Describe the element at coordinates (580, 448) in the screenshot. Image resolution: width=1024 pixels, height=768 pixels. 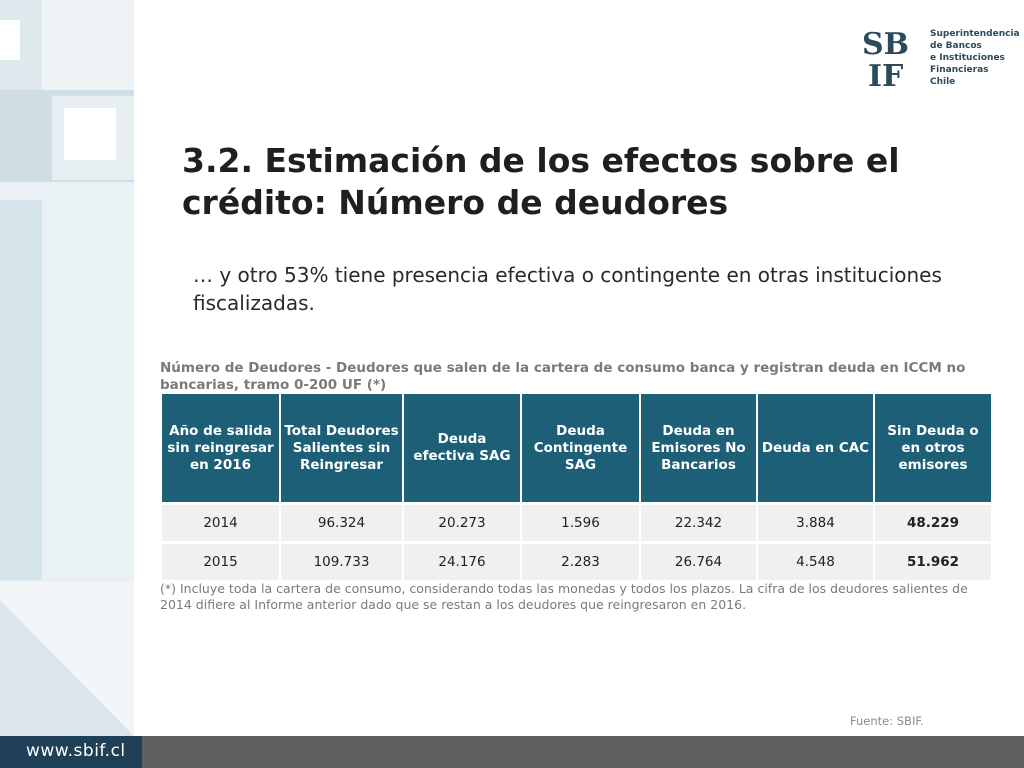
I see `header-sag-contingent: Deuda Contingente SAG` at that location.